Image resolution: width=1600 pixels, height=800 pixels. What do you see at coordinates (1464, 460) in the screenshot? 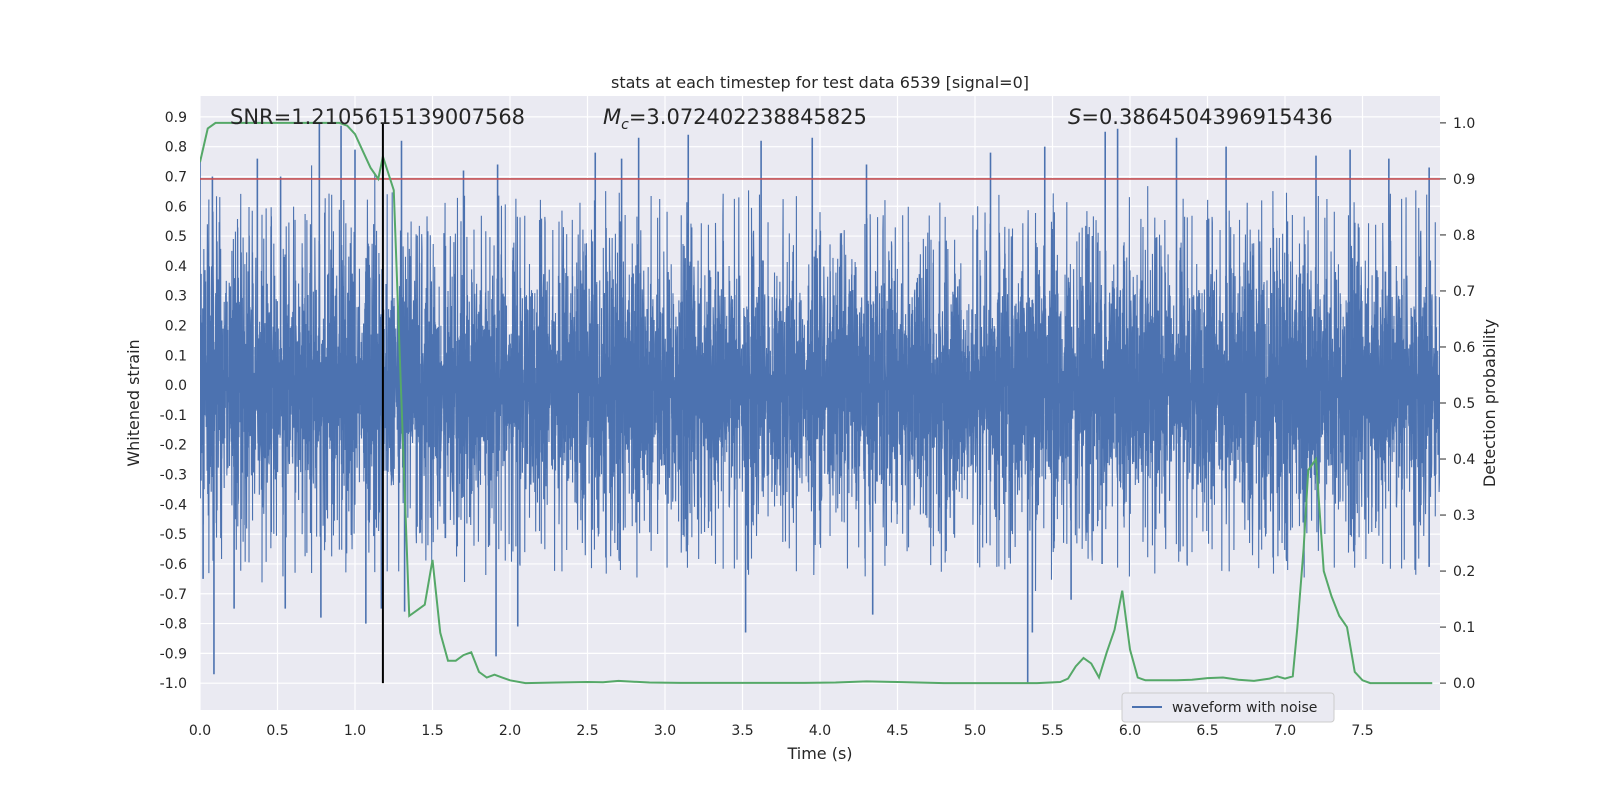
I see `y-right-tick-label: 0.4` at bounding box center [1464, 460].